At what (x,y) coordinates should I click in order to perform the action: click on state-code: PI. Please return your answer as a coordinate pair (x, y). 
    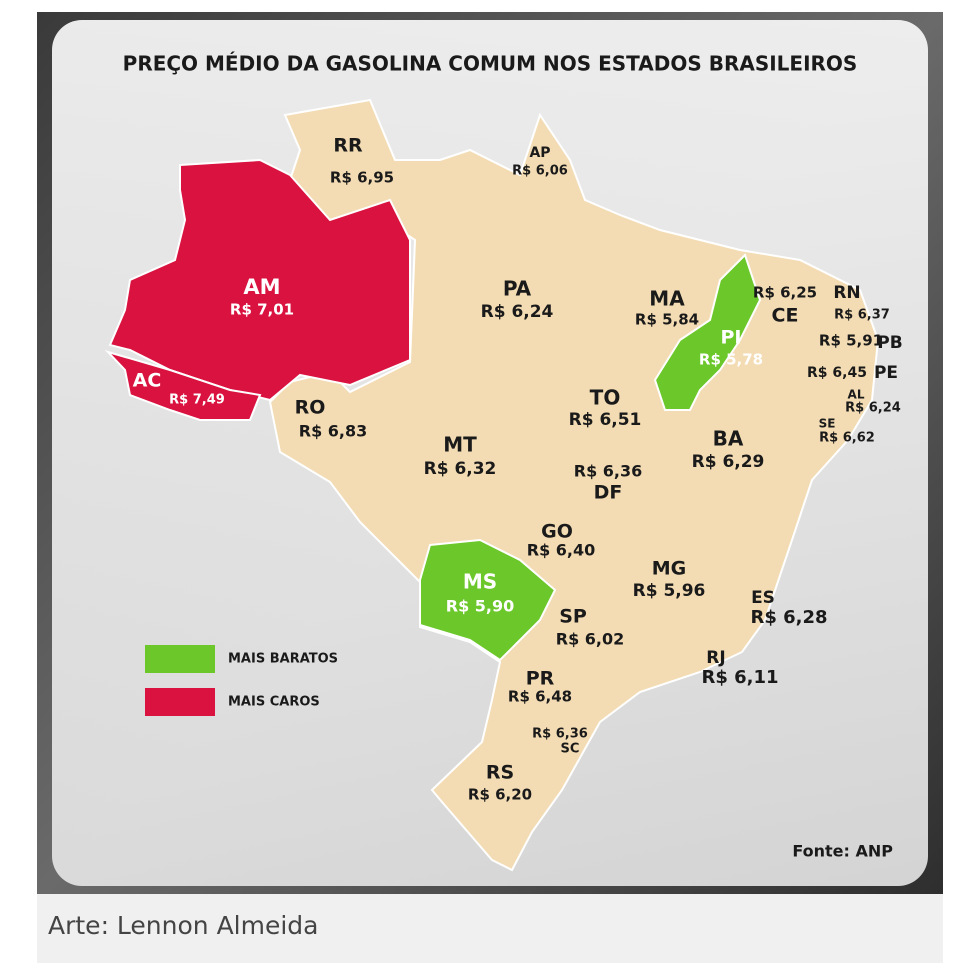
    Looking at the image, I should click on (731, 338).